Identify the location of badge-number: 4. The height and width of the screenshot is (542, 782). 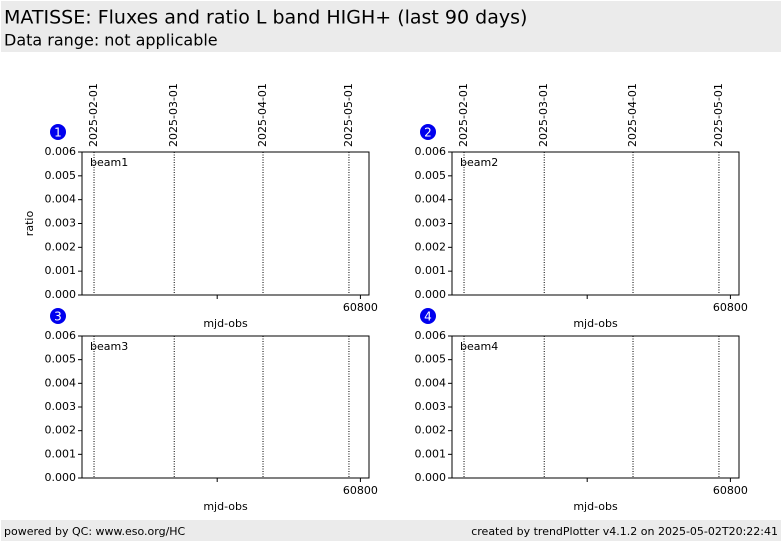
(428, 317).